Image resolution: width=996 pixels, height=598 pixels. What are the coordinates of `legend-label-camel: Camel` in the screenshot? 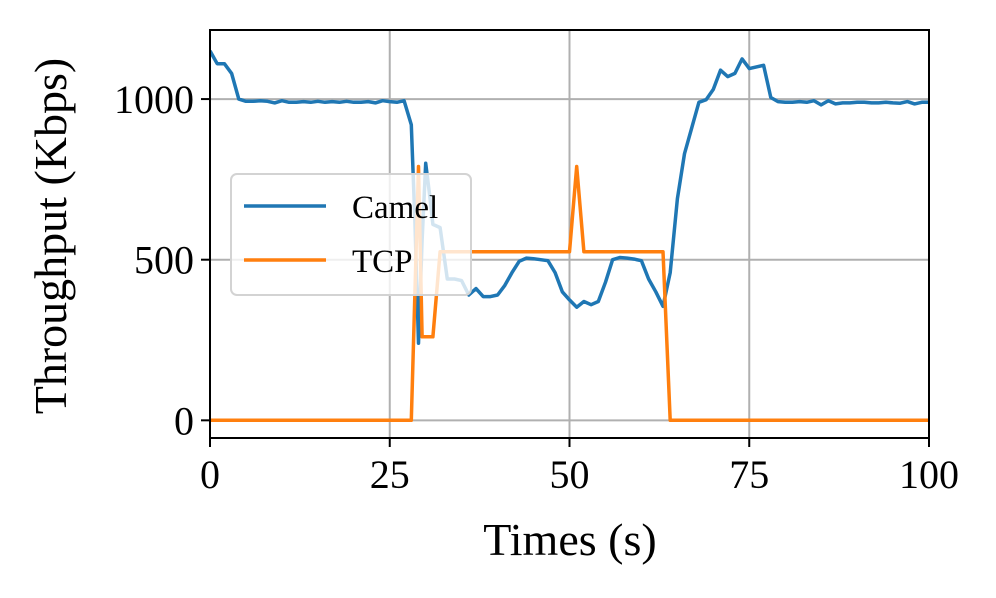 It's located at (395, 208).